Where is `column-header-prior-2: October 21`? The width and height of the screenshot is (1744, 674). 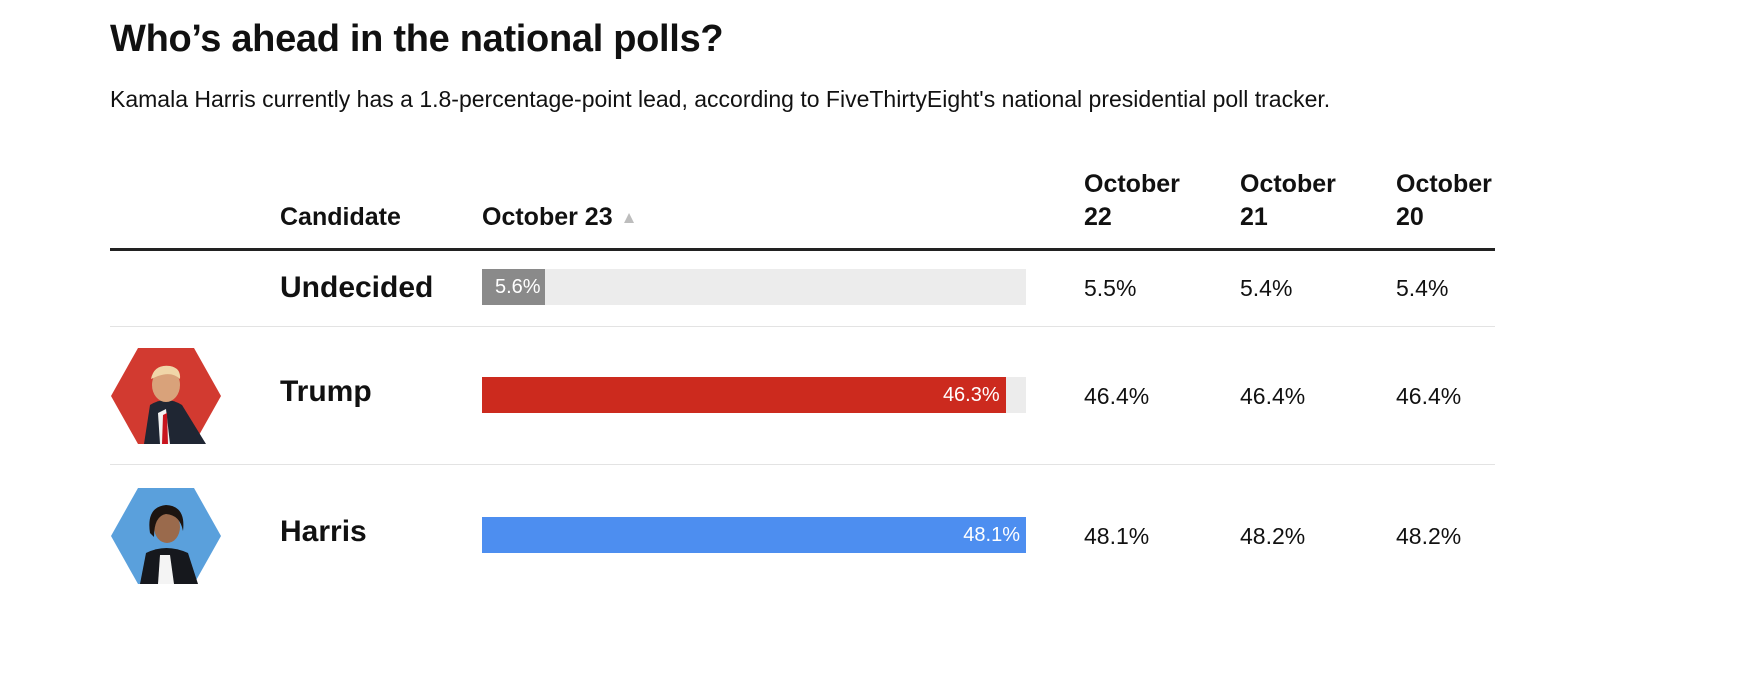
column-header-prior-2: October 21 is located at coordinates (1288, 200).